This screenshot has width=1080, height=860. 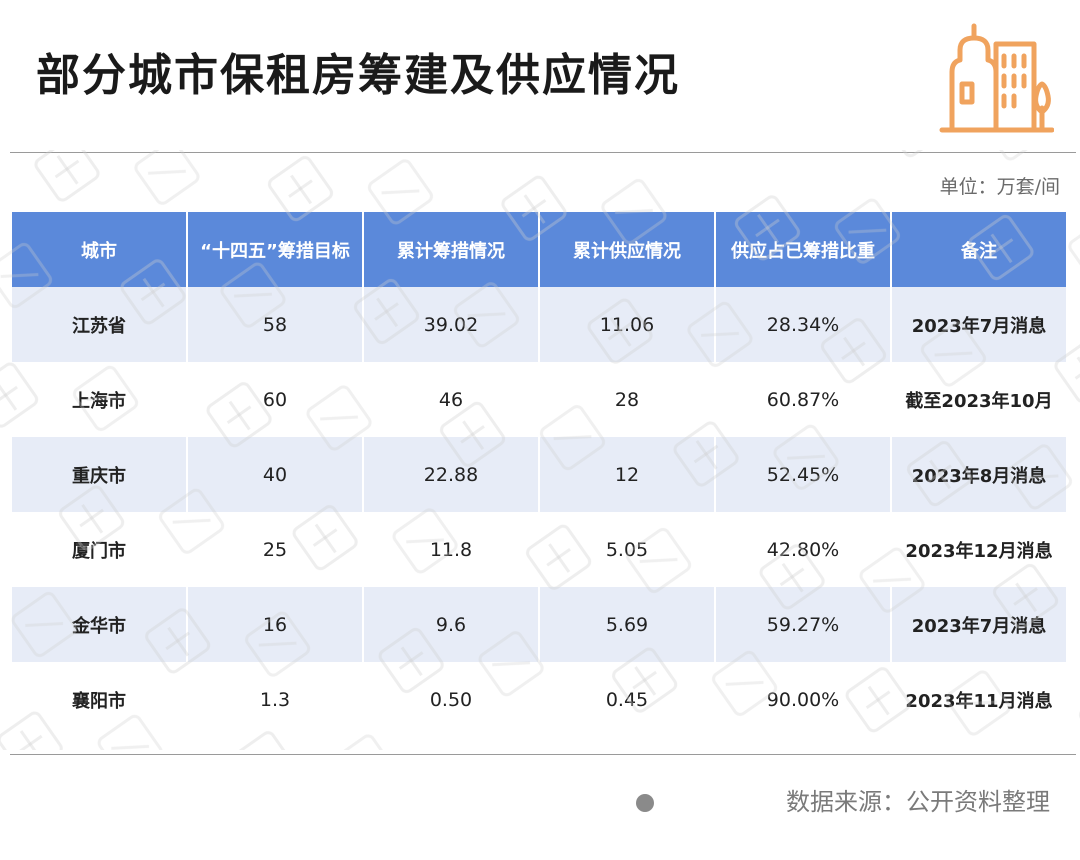 What do you see at coordinates (100, 324) in the screenshot?
I see `cell-city: 江苏省` at bounding box center [100, 324].